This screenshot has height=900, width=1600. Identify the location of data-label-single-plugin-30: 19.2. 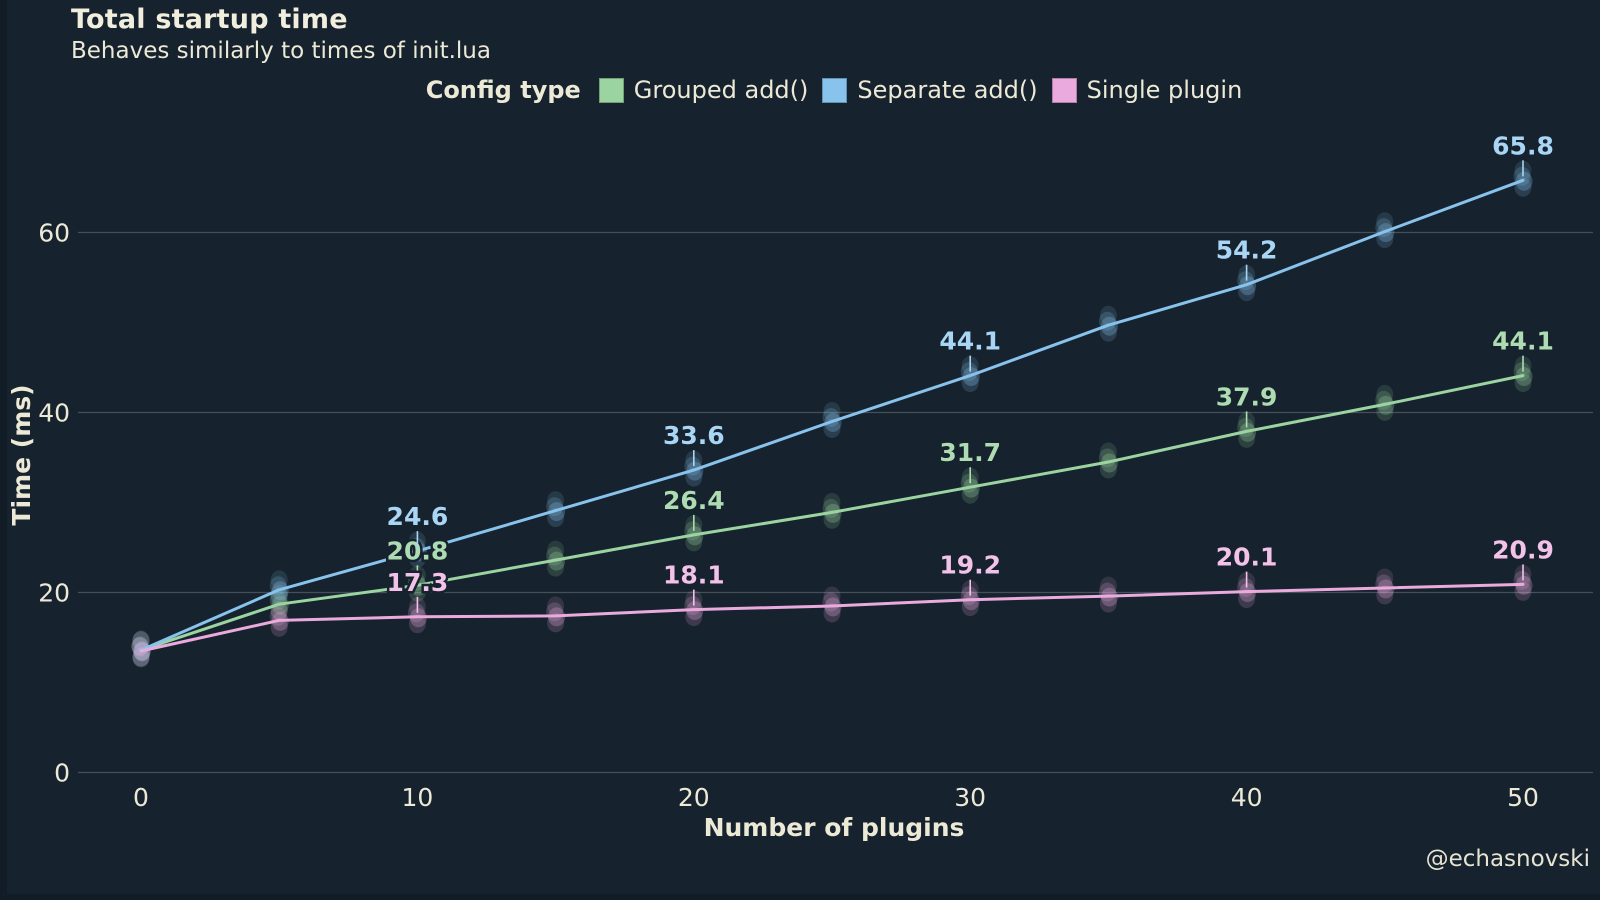
(970, 565).